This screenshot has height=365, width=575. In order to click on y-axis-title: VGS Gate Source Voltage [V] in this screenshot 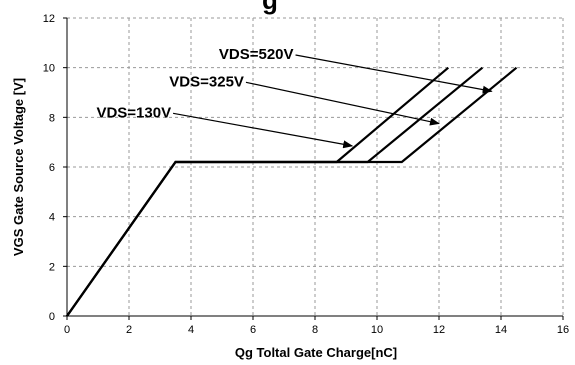, I will do `click(18, 167)`.